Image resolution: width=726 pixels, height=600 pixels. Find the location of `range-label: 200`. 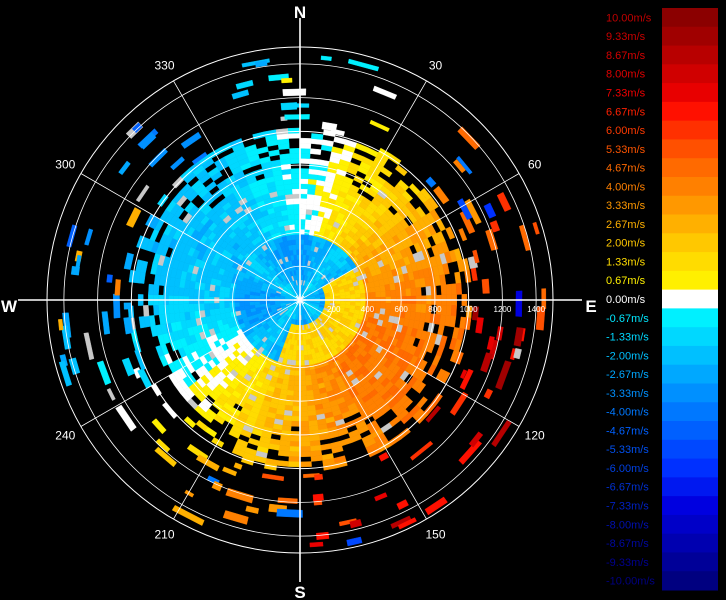

range-label: 200 is located at coordinates (334, 309).